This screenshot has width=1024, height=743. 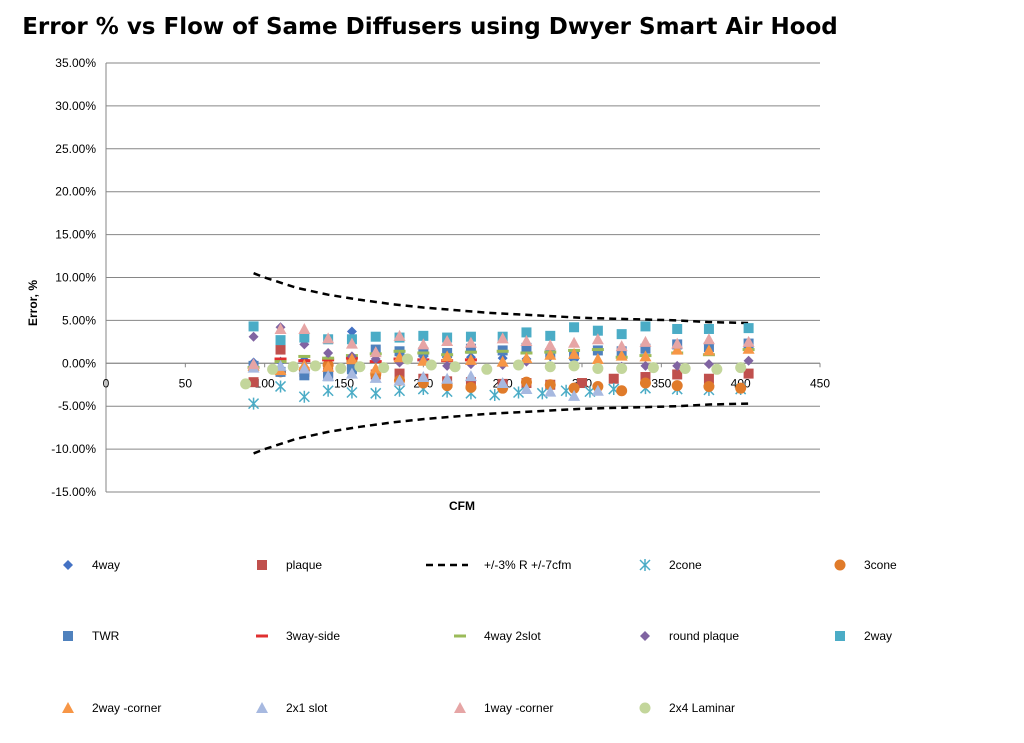 I want to click on legend-item: 4way 2slot, so click(x=497, y=636).